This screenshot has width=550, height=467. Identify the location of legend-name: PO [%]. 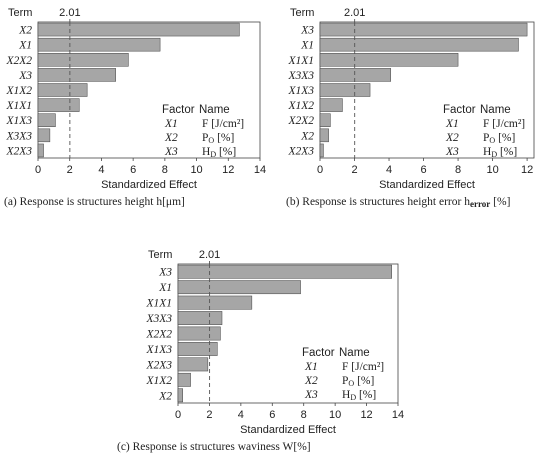
(358, 381).